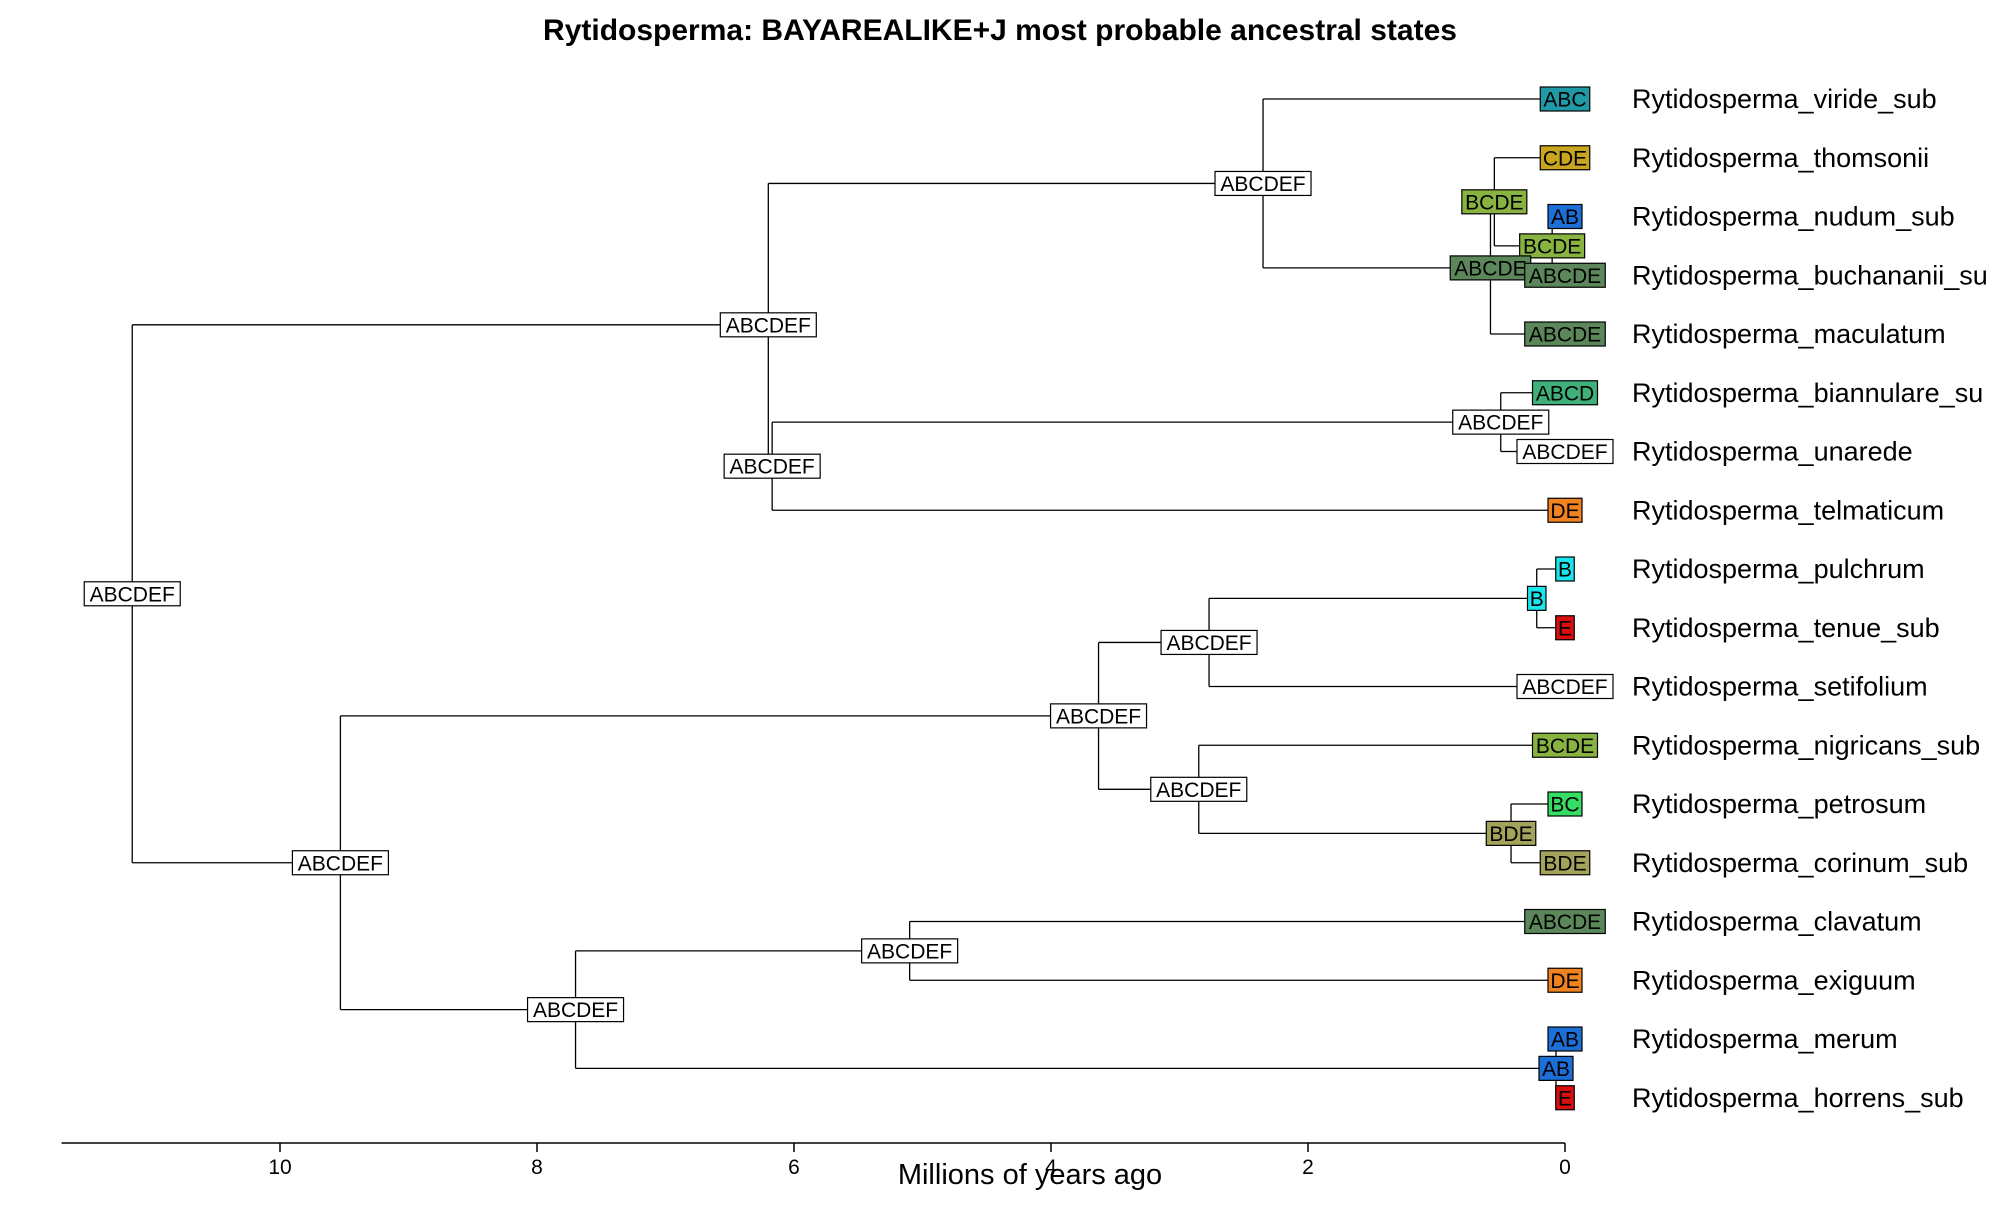  I want to click on tip-state-box: DE, so click(1565, 510).